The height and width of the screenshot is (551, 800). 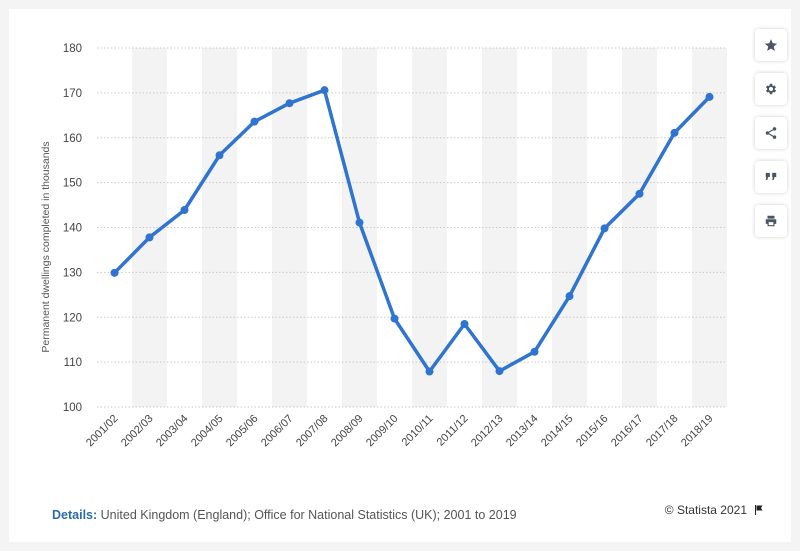 I want to click on y-tick-label: 120, so click(x=72, y=318).